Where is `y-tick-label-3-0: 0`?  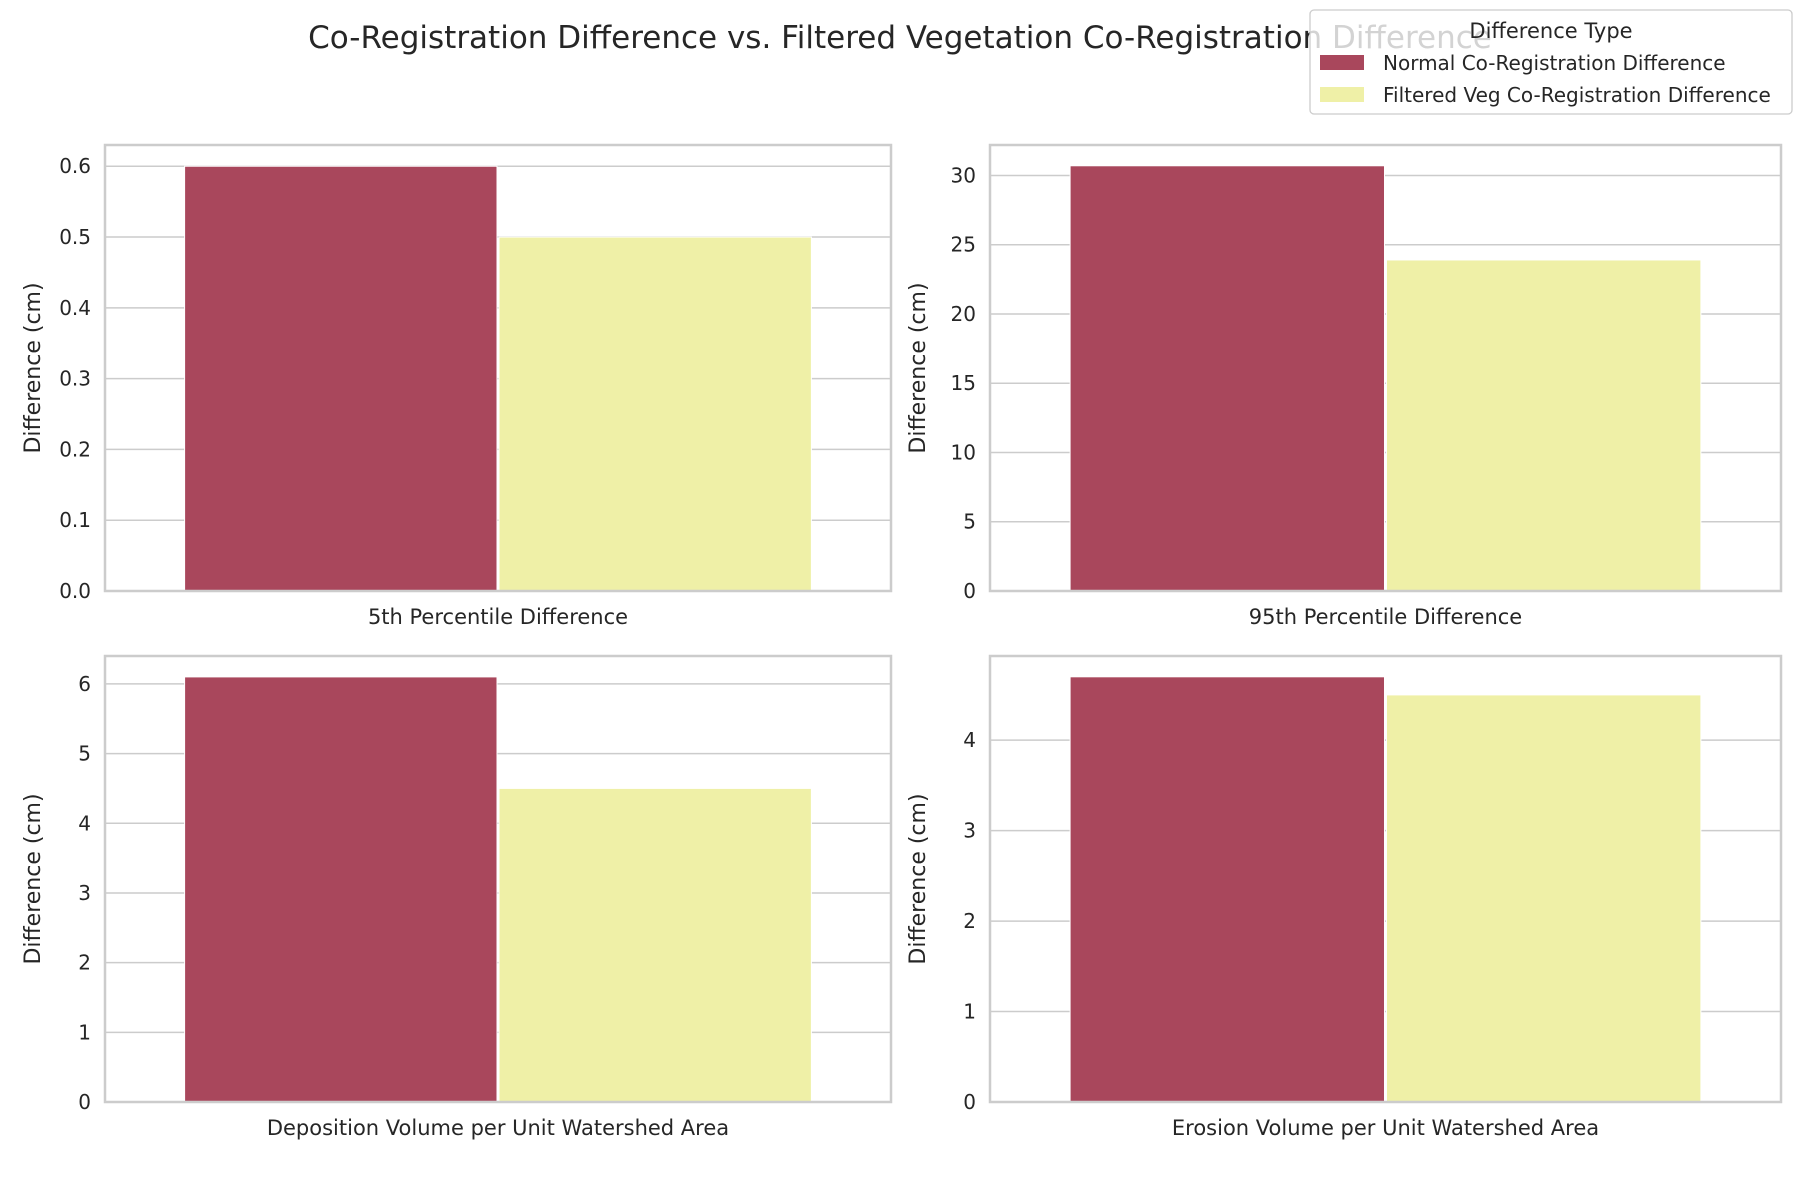
y-tick-label-3-0: 0 is located at coordinates (84, 1102).